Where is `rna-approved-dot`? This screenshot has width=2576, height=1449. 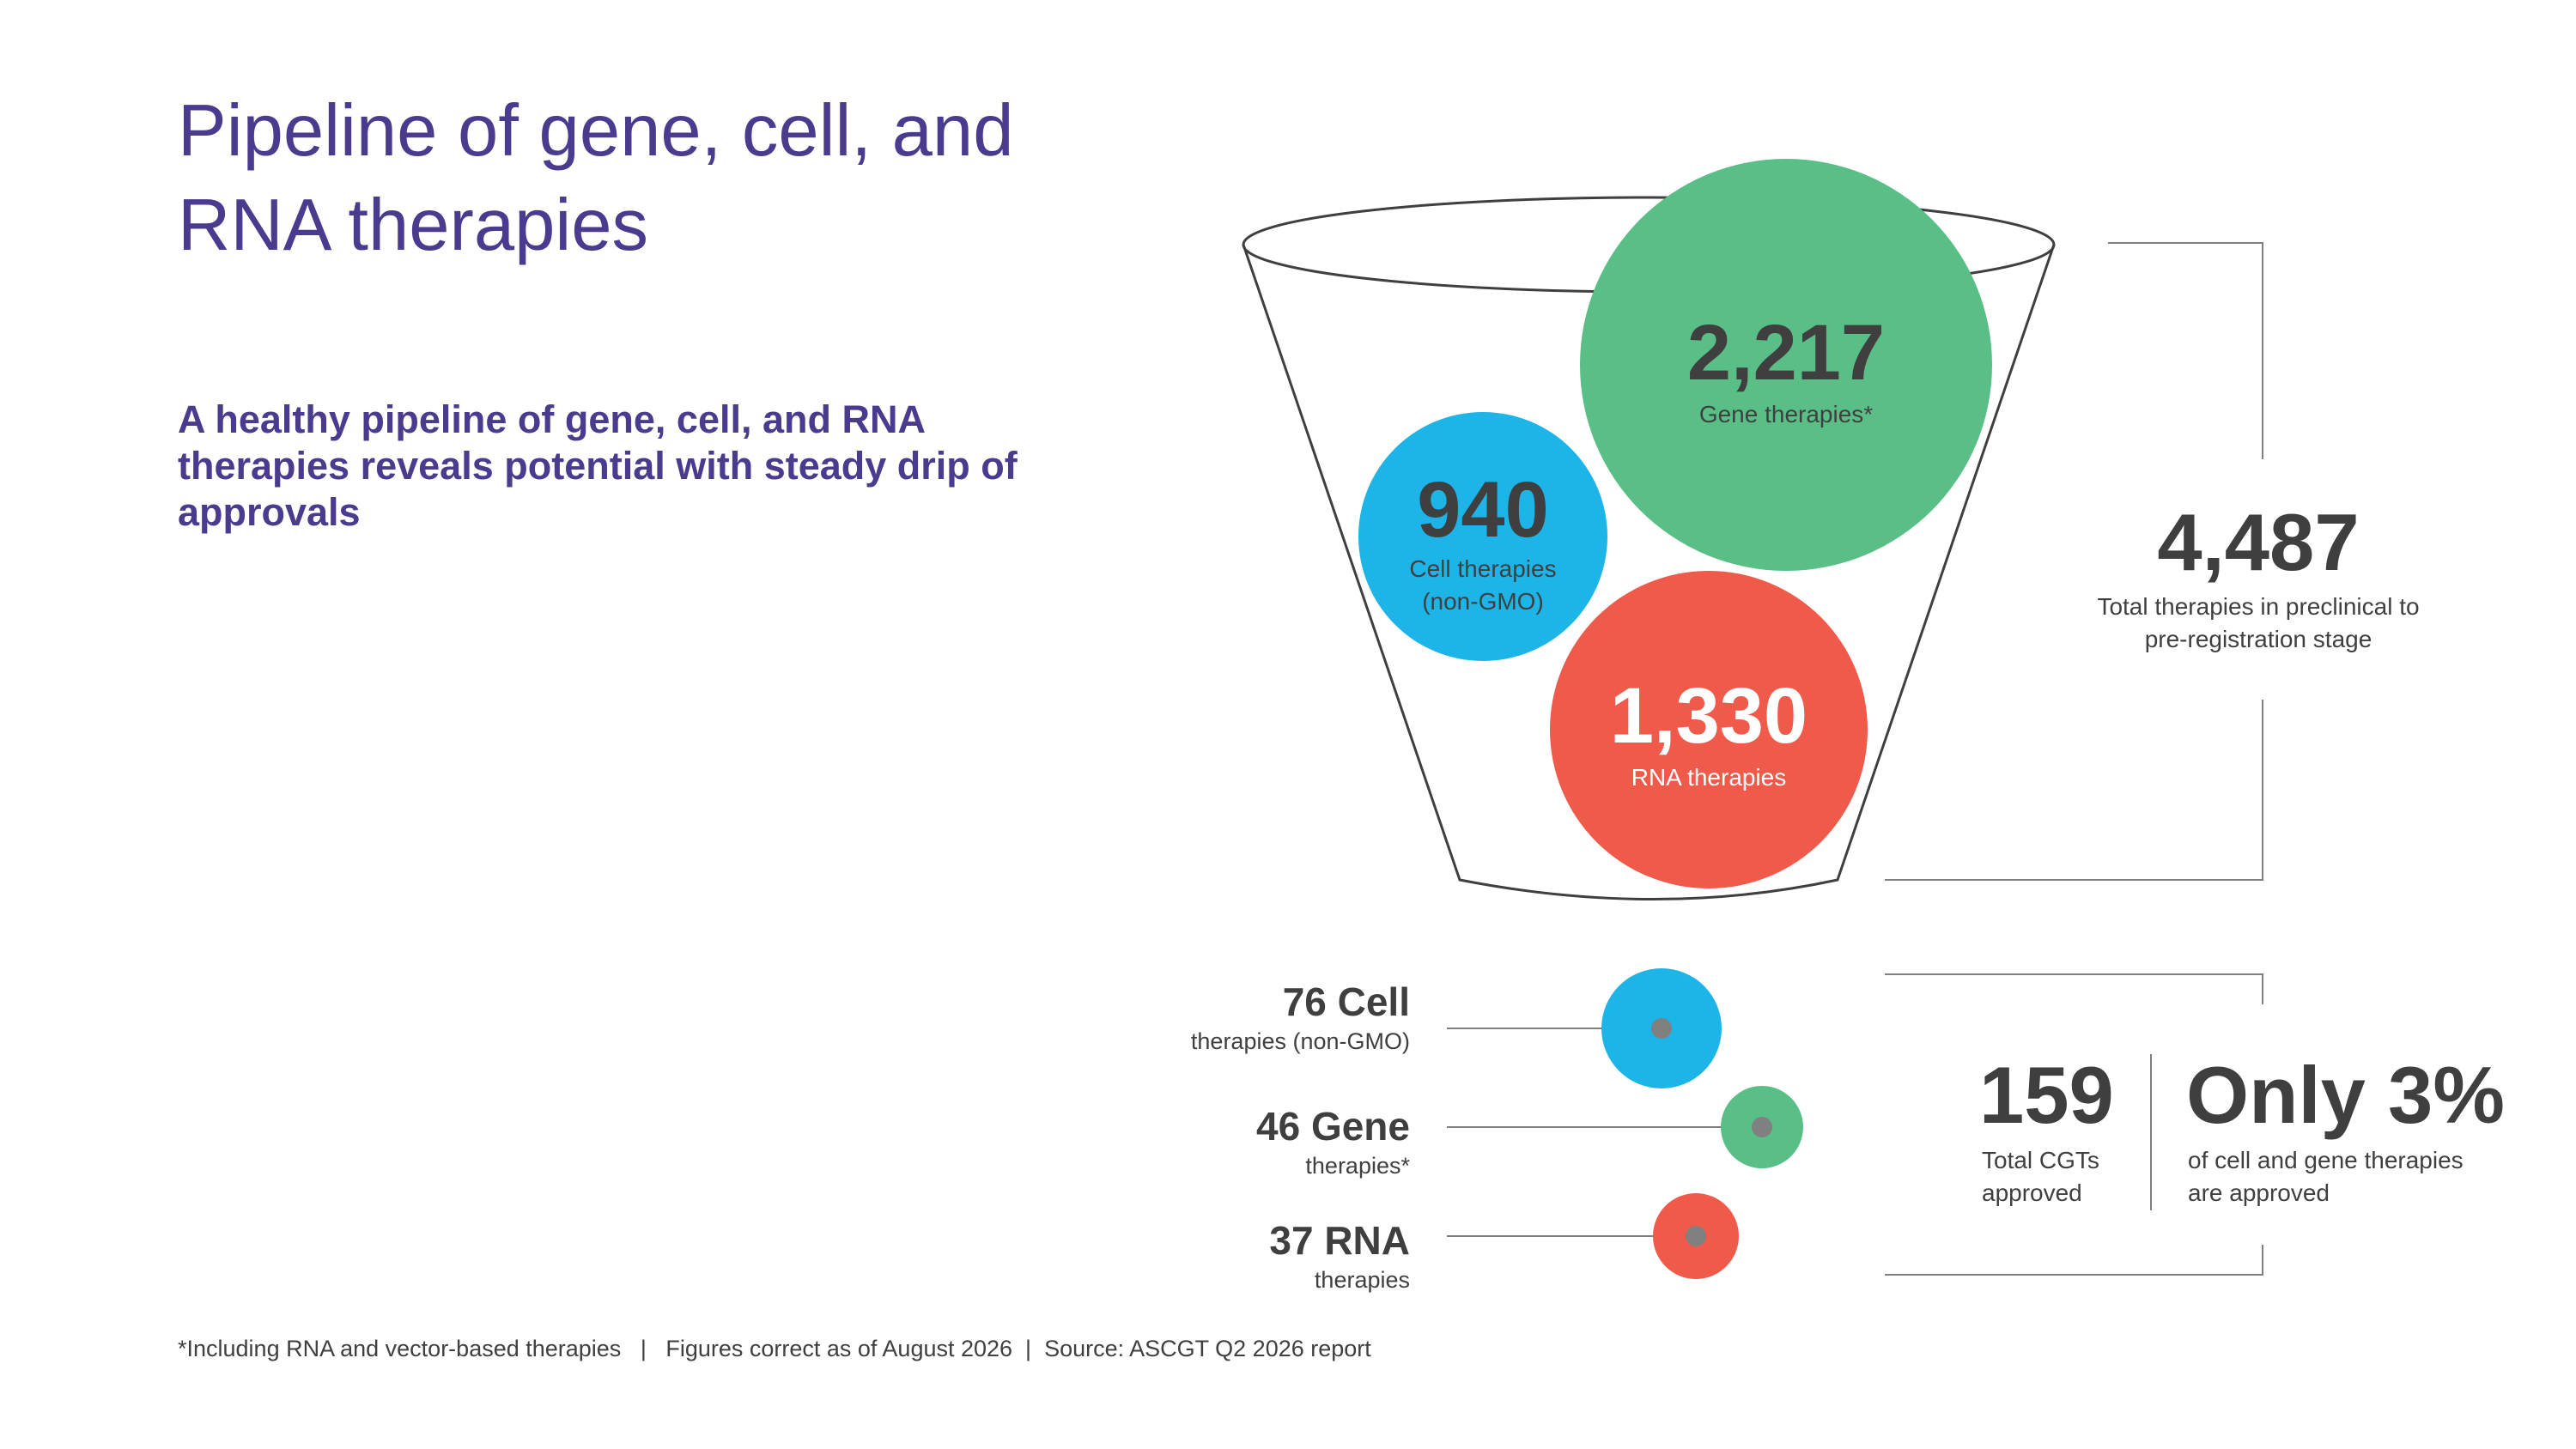 rna-approved-dot is located at coordinates (1696, 1236).